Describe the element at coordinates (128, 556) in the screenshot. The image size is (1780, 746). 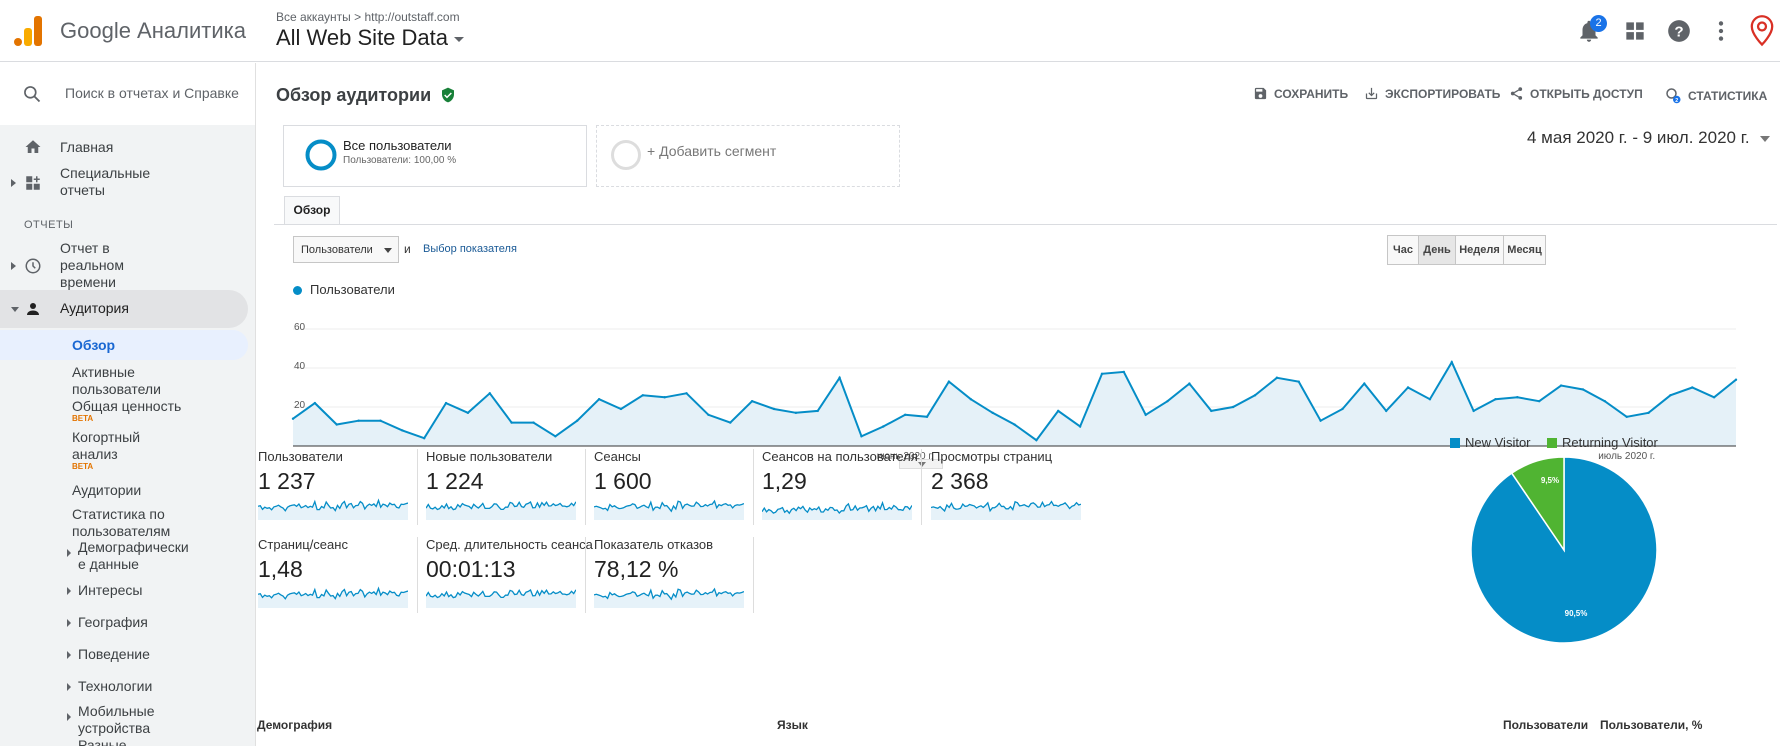
I see `sidebar-item-demographics: Демографически е данные` at that location.